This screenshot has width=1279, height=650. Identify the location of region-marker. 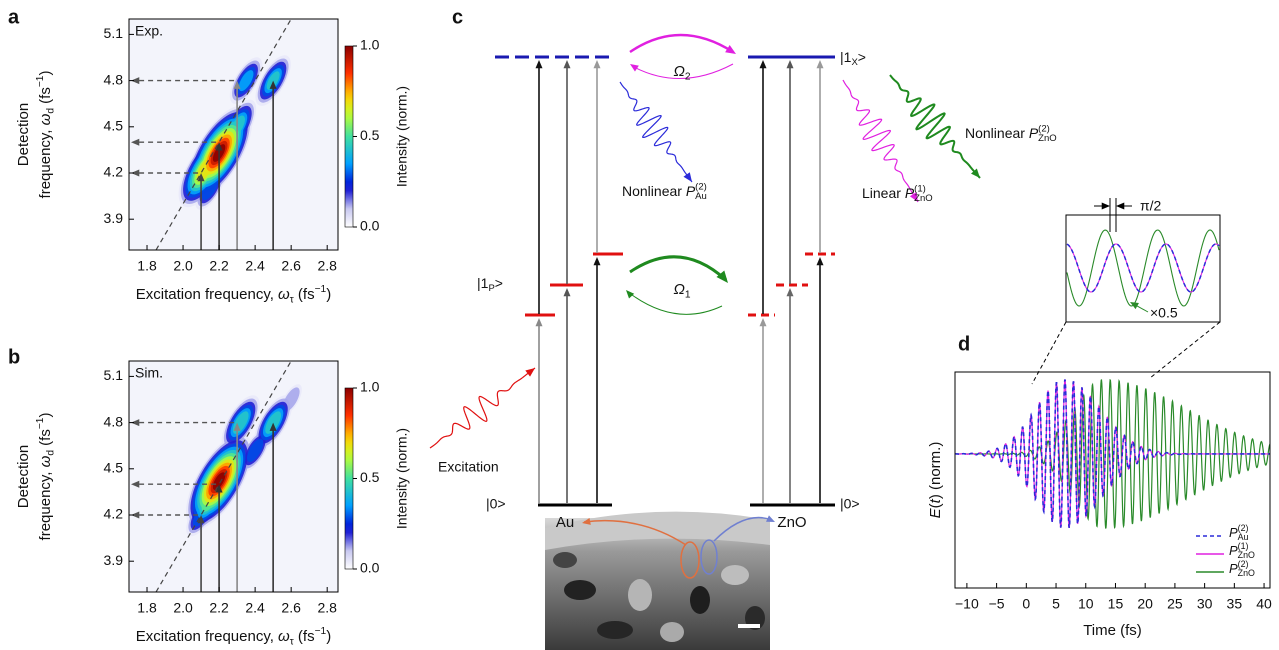
(690, 560).